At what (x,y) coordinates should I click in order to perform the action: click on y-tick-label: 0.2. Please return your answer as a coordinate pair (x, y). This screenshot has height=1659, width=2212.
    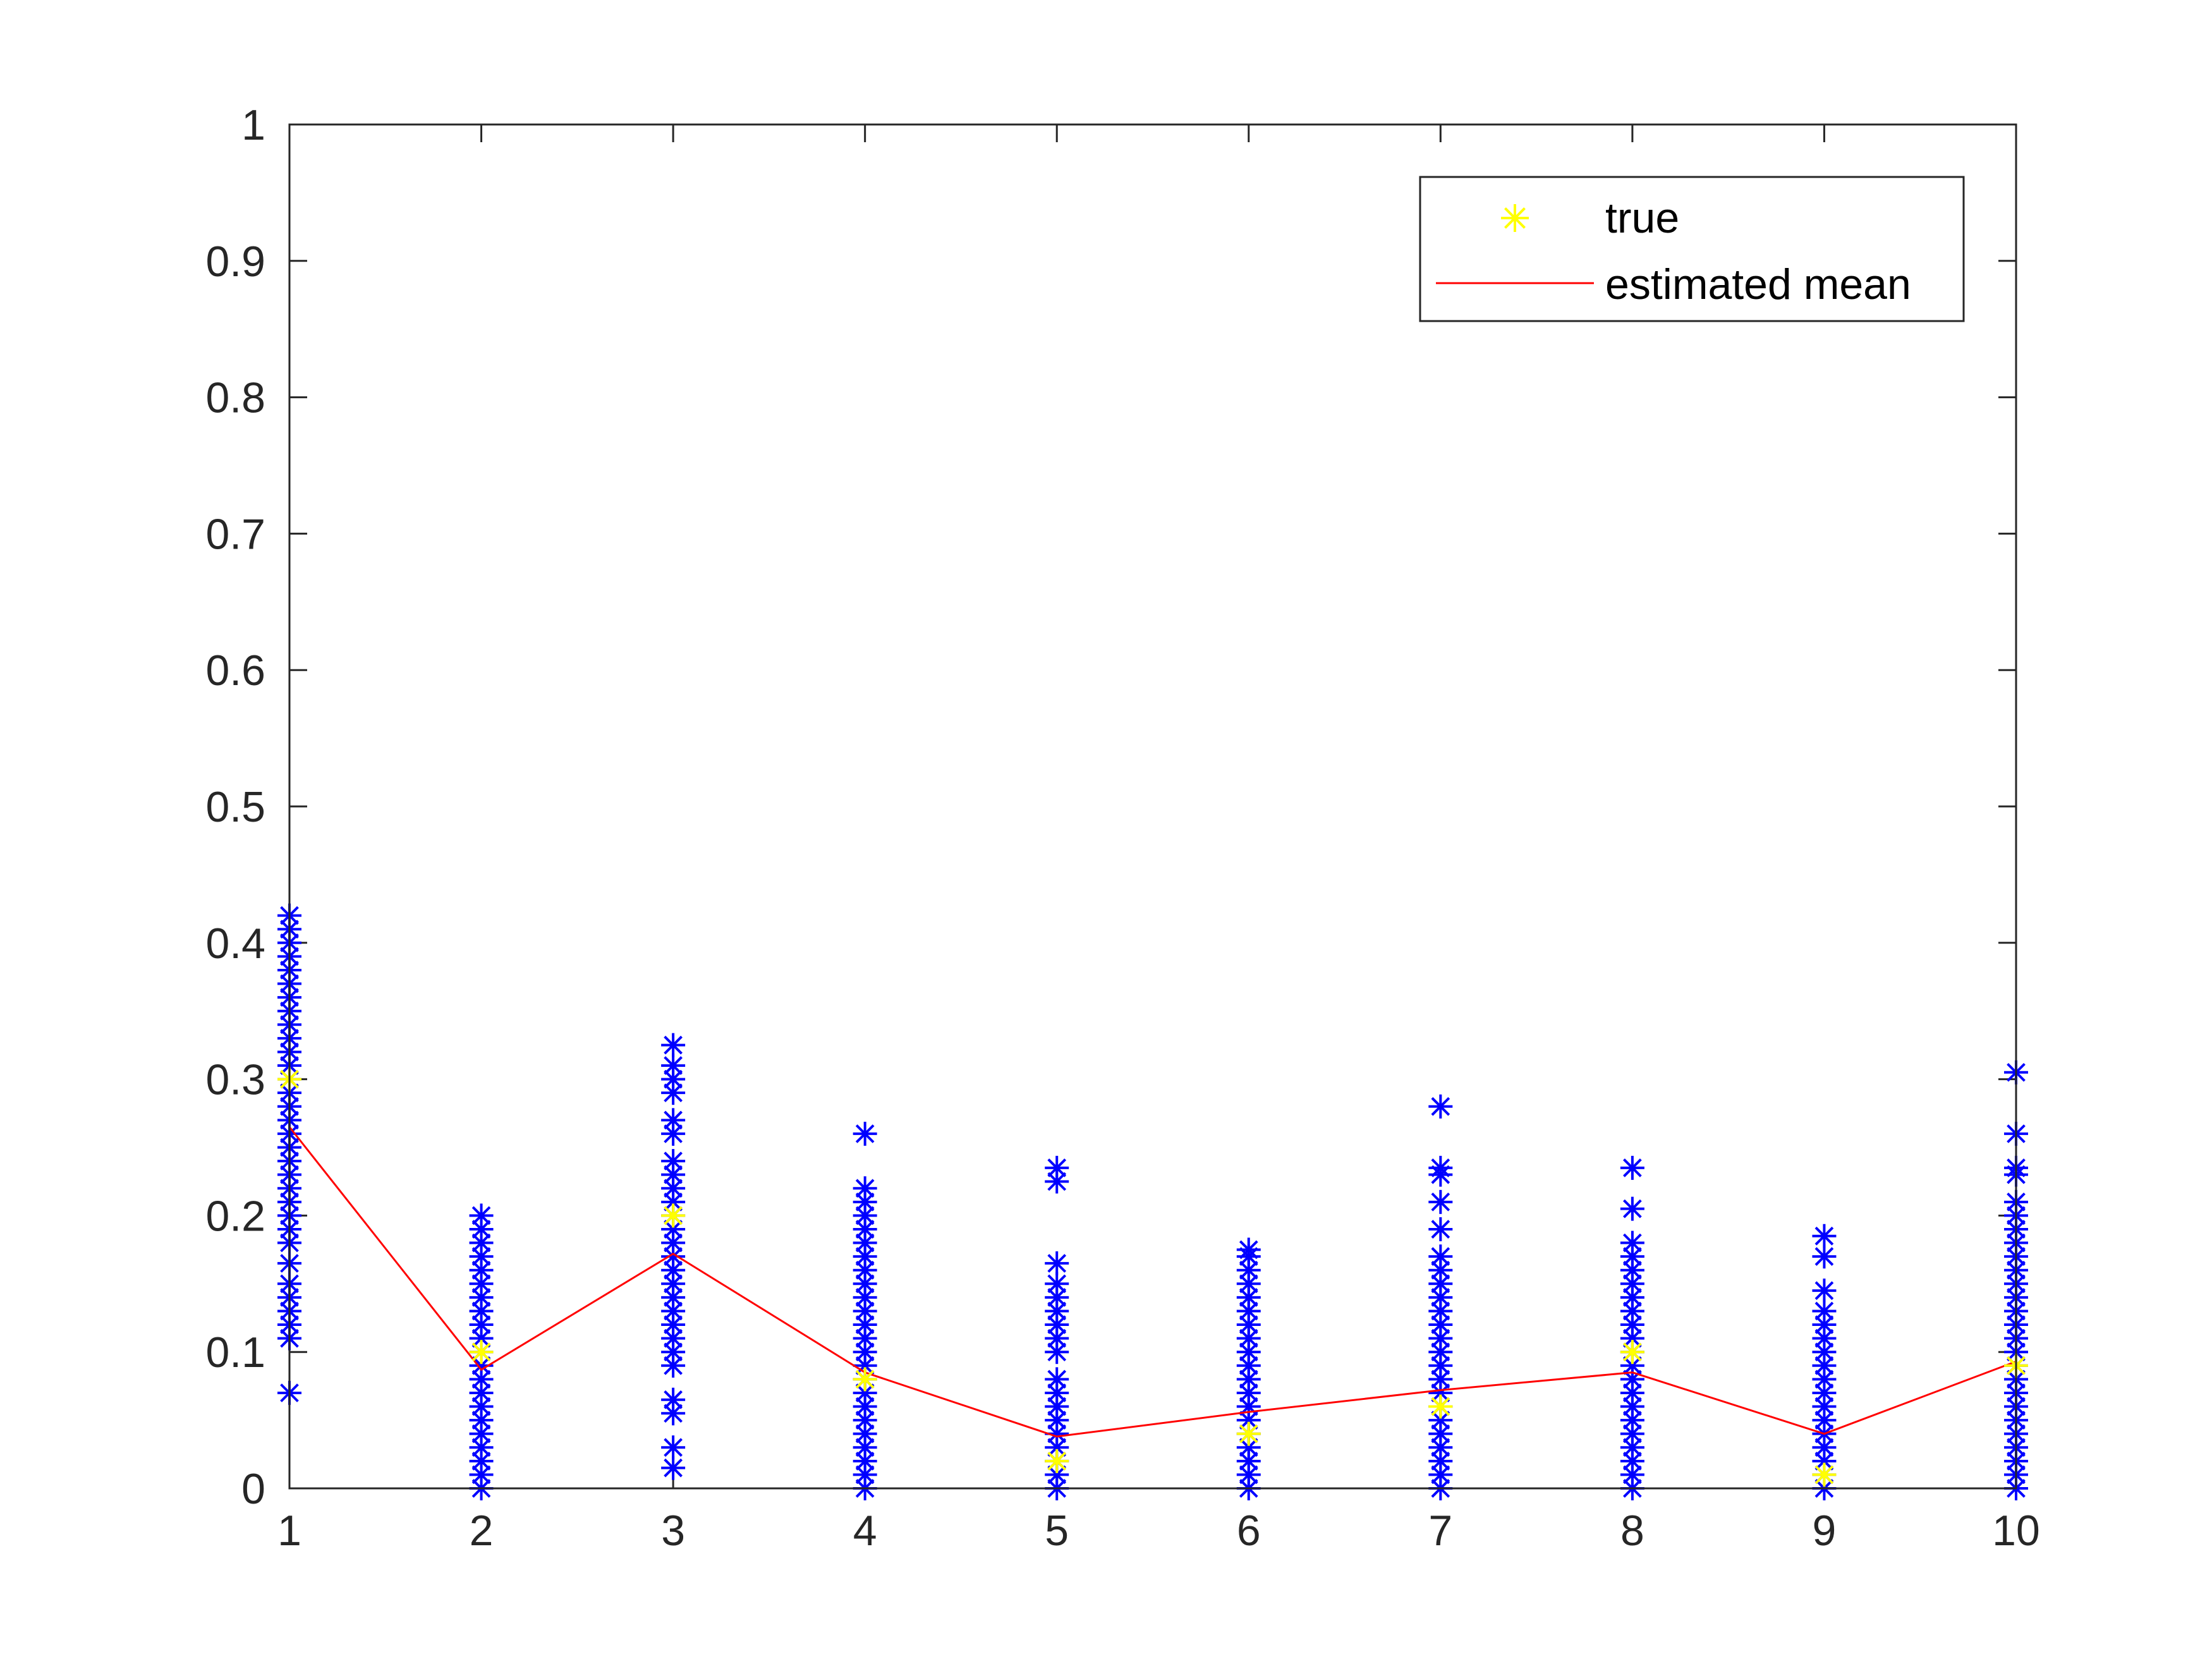
    Looking at the image, I should click on (235, 1216).